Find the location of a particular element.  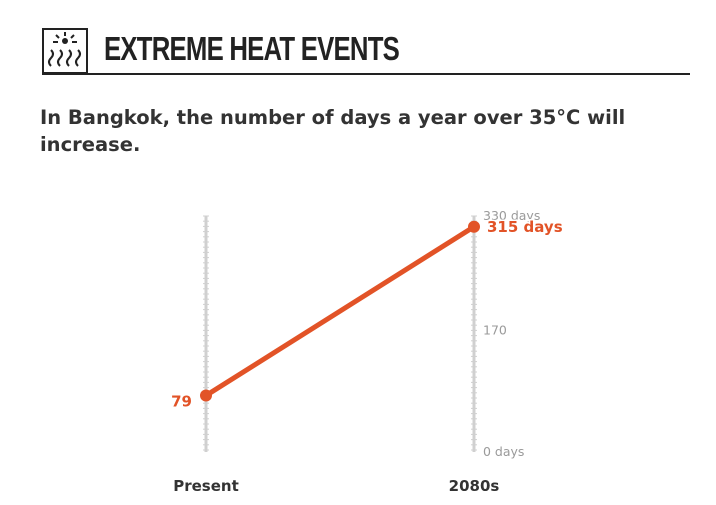

y-tick-label: 170 is located at coordinates (495, 329).